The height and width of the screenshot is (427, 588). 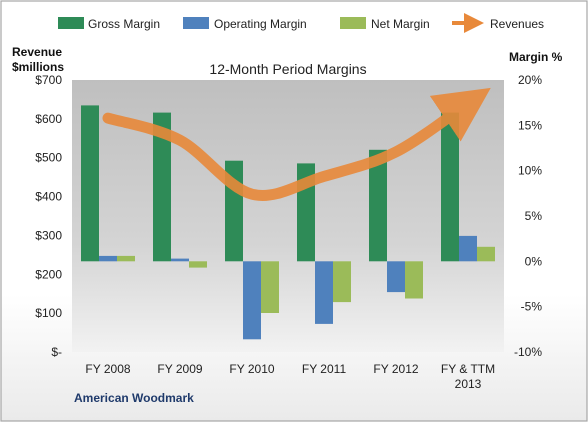 I want to click on left-tick-label: $700, so click(x=48, y=80).